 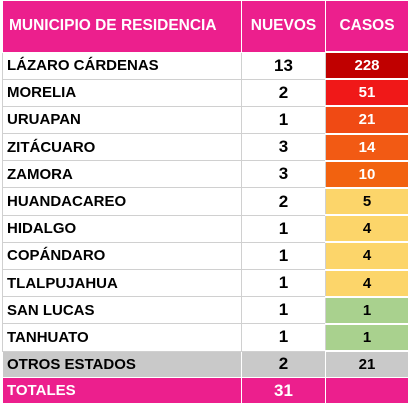 What do you see at coordinates (367, 391) in the screenshot?
I see `totales-casos-cell` at bounding box center [367, 391].